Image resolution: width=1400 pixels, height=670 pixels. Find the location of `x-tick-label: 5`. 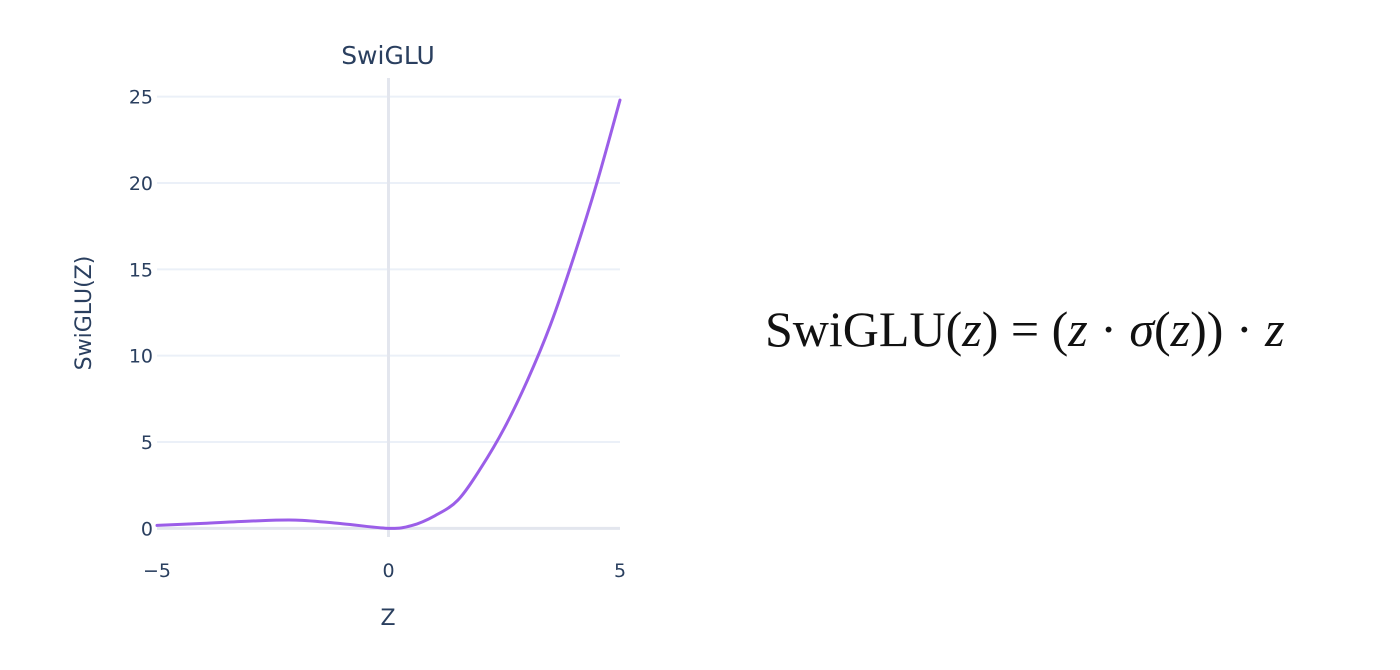

x-tick-label: 5 is located at coordinates (620, 571).